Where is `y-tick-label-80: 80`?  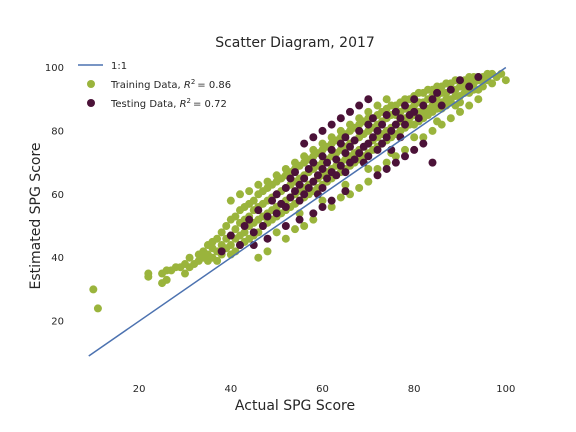 y-tick-label-80: 80 is located at coordinates (57, 131).